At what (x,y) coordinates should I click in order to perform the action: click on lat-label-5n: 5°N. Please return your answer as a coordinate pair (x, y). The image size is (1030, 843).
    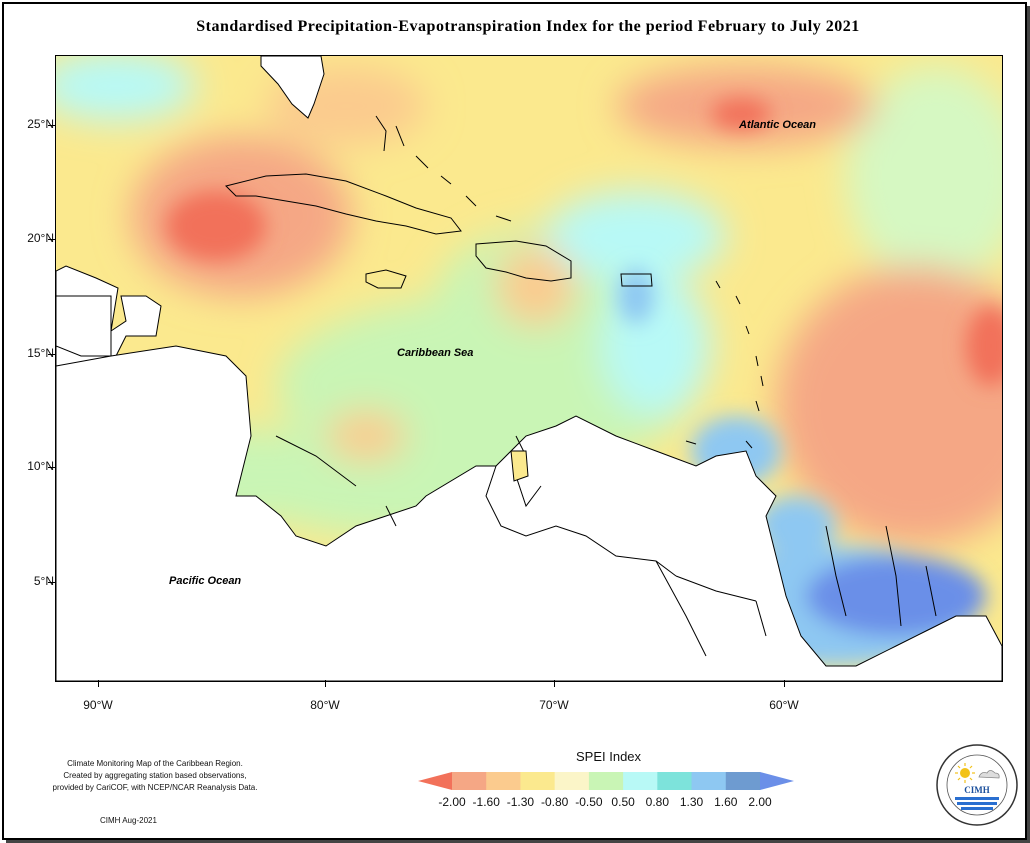
    Looking at the image, I should click on (43, 581).